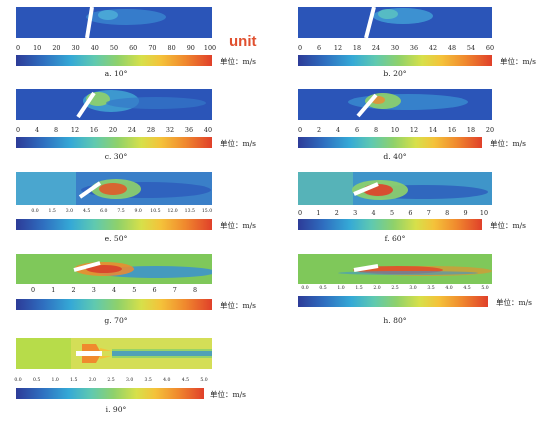  I want to click on contour-d, so click(395, 104).